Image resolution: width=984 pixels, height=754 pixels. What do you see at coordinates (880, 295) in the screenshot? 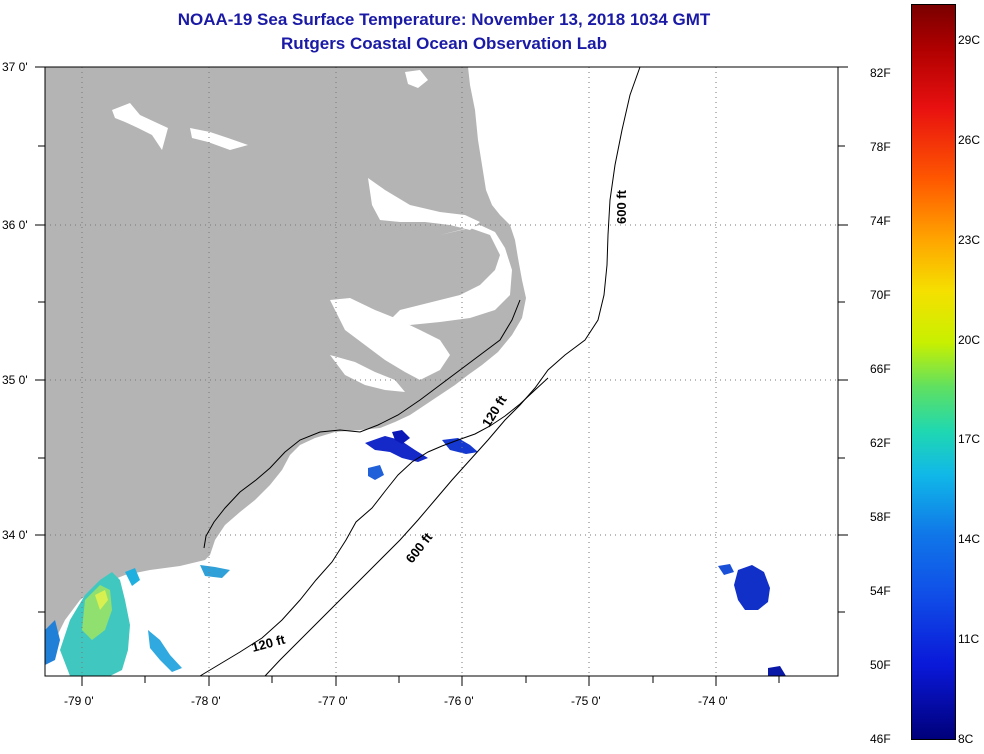
I see `colorbar-f-70: 70F` at bounding box center [880, 295].